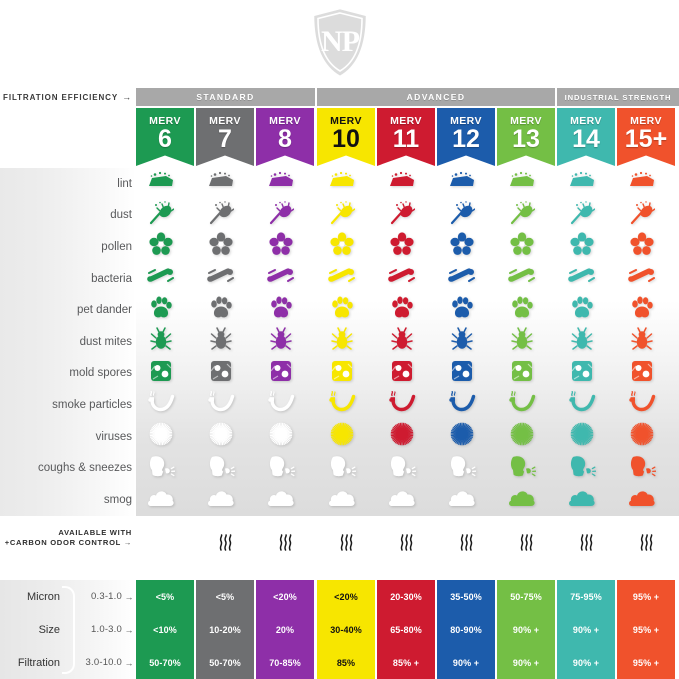  Describe the element at coordinates (406, 629) in the screenshot. I see `efficiency-value: 65-80%` at that location.